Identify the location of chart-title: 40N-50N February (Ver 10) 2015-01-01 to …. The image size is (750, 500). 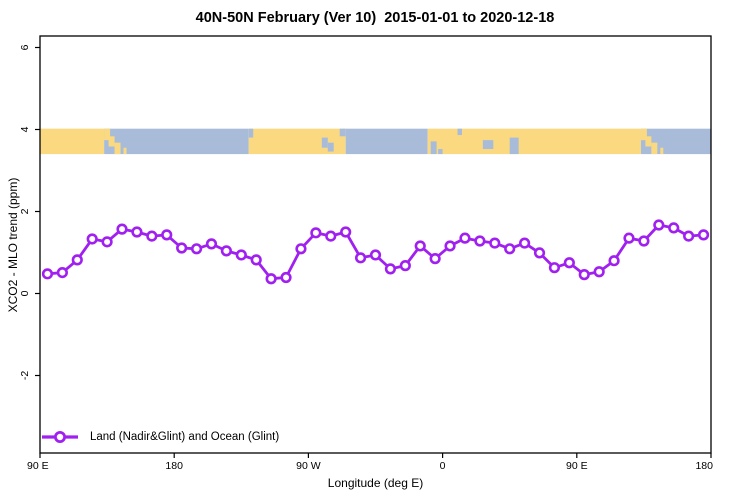
(375, 18).